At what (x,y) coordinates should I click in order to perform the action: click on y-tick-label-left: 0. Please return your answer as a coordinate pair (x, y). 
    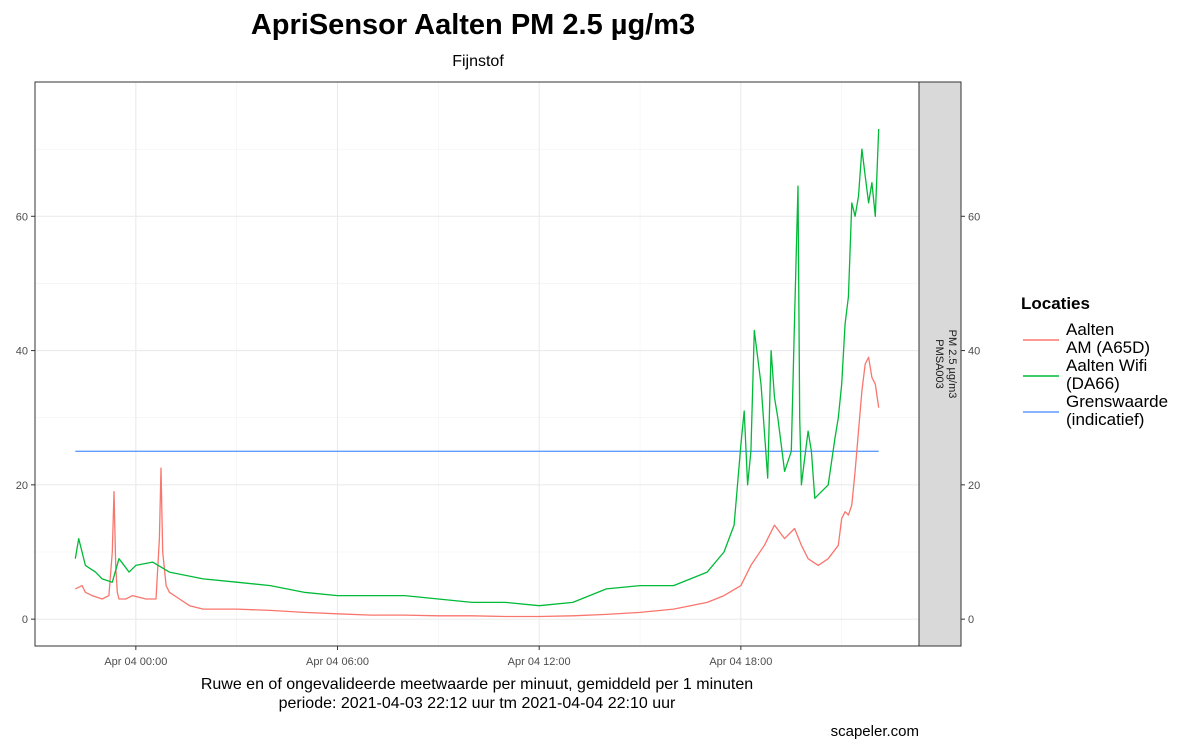
    Looking at the image, I should click on (25, 620).